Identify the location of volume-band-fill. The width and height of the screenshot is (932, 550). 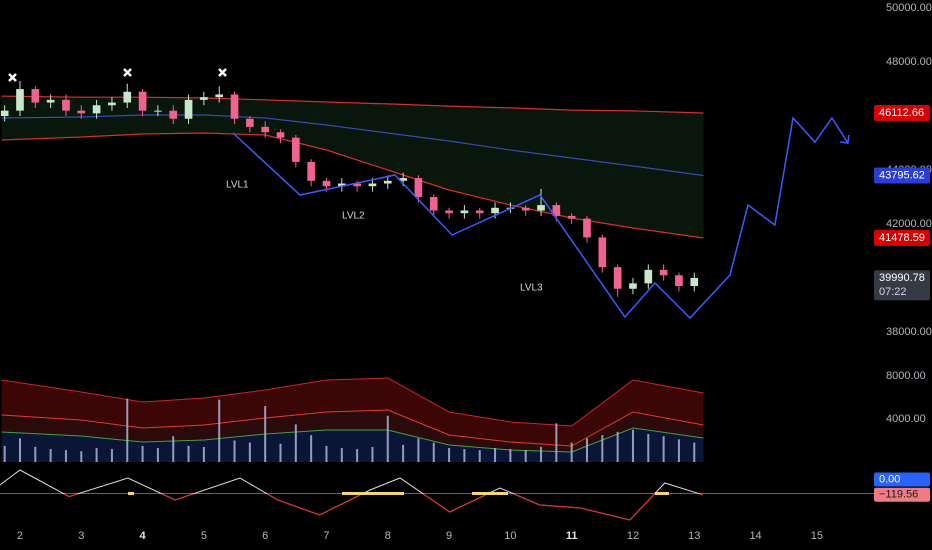
(352, 431).